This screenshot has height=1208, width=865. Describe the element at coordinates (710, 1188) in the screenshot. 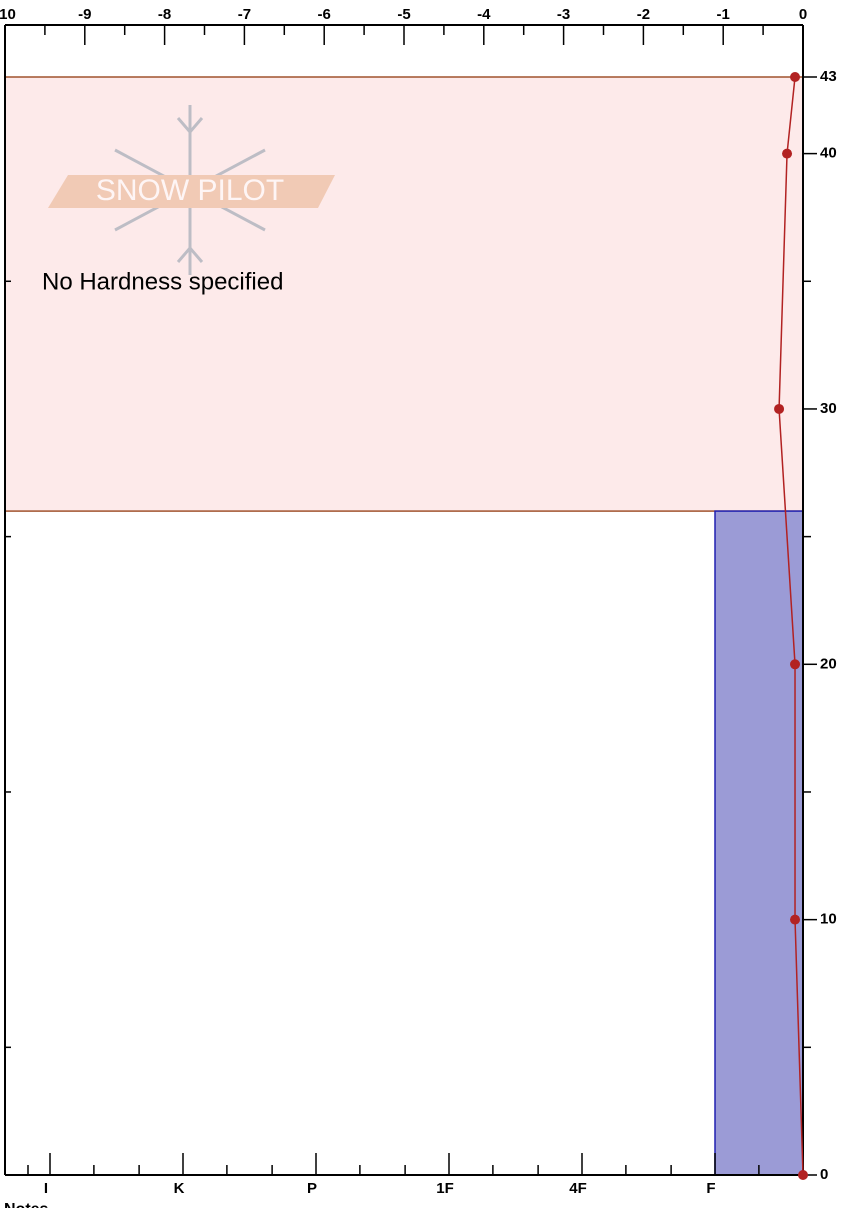

I see `hardness-label: F` at that location.